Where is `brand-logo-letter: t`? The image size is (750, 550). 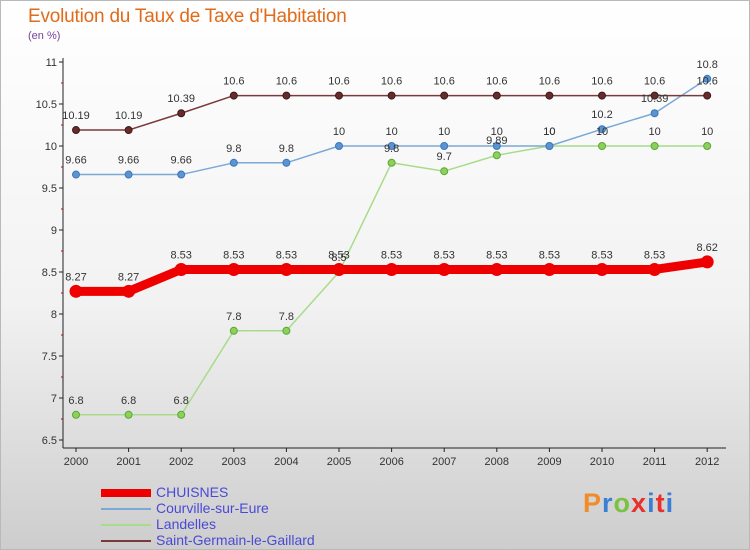 brand-logo-letter: t is located at coordinates (660, 503).